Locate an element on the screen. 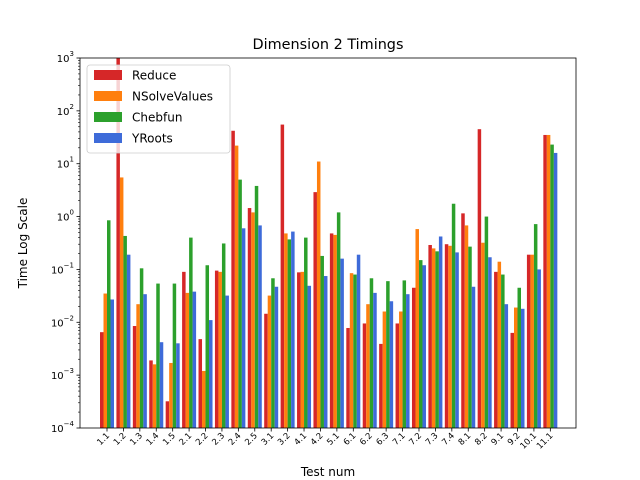  y-tick-exponent: −2 is located at coordinates (69, 318).